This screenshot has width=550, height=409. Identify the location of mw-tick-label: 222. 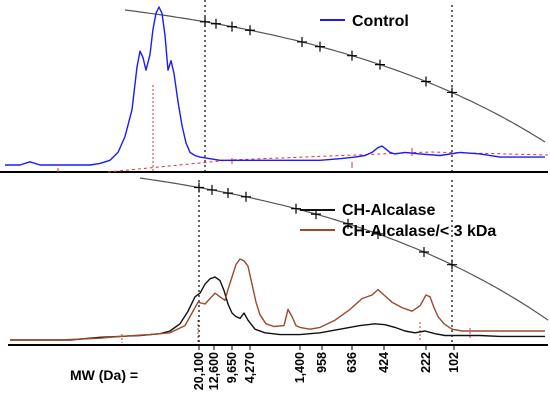
(426, 362).